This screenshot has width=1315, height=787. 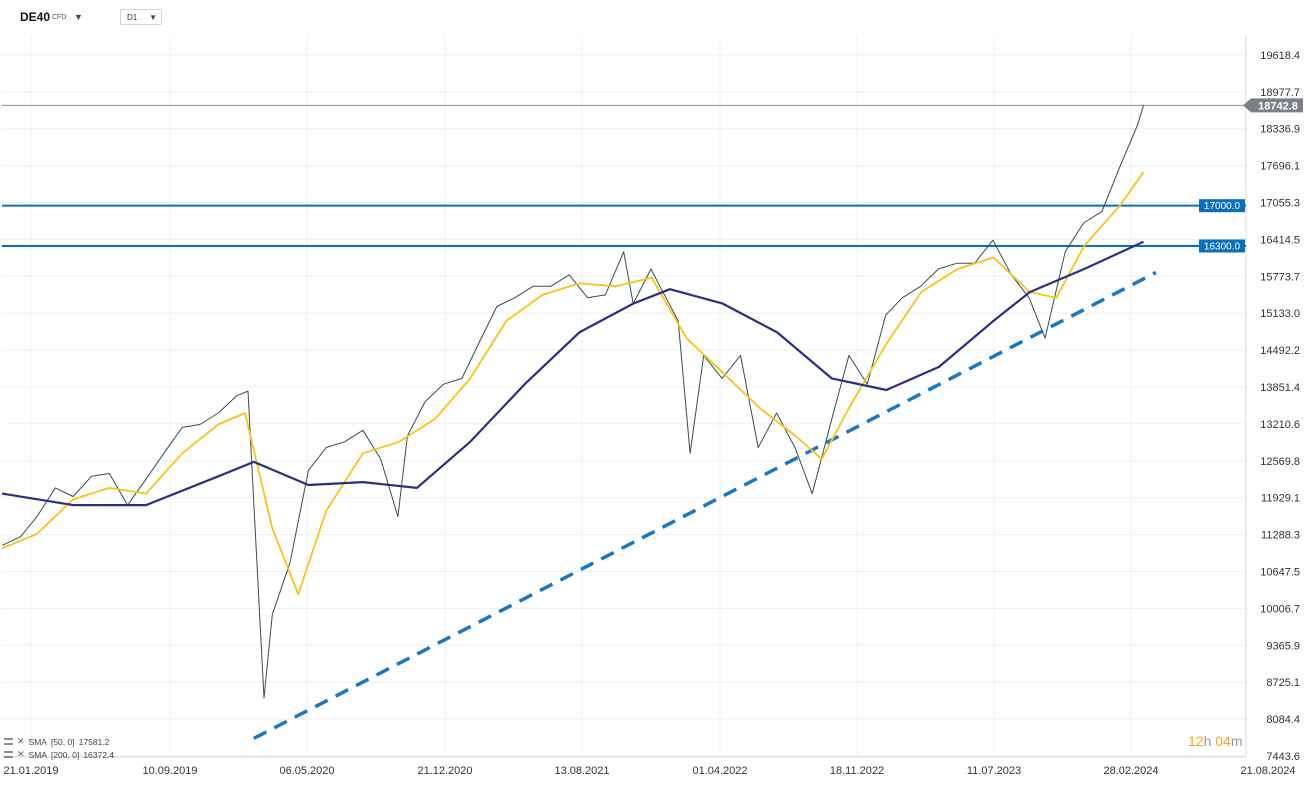 I want to click on y-tick-label: 12569.8, so click(x=1280, y=462).